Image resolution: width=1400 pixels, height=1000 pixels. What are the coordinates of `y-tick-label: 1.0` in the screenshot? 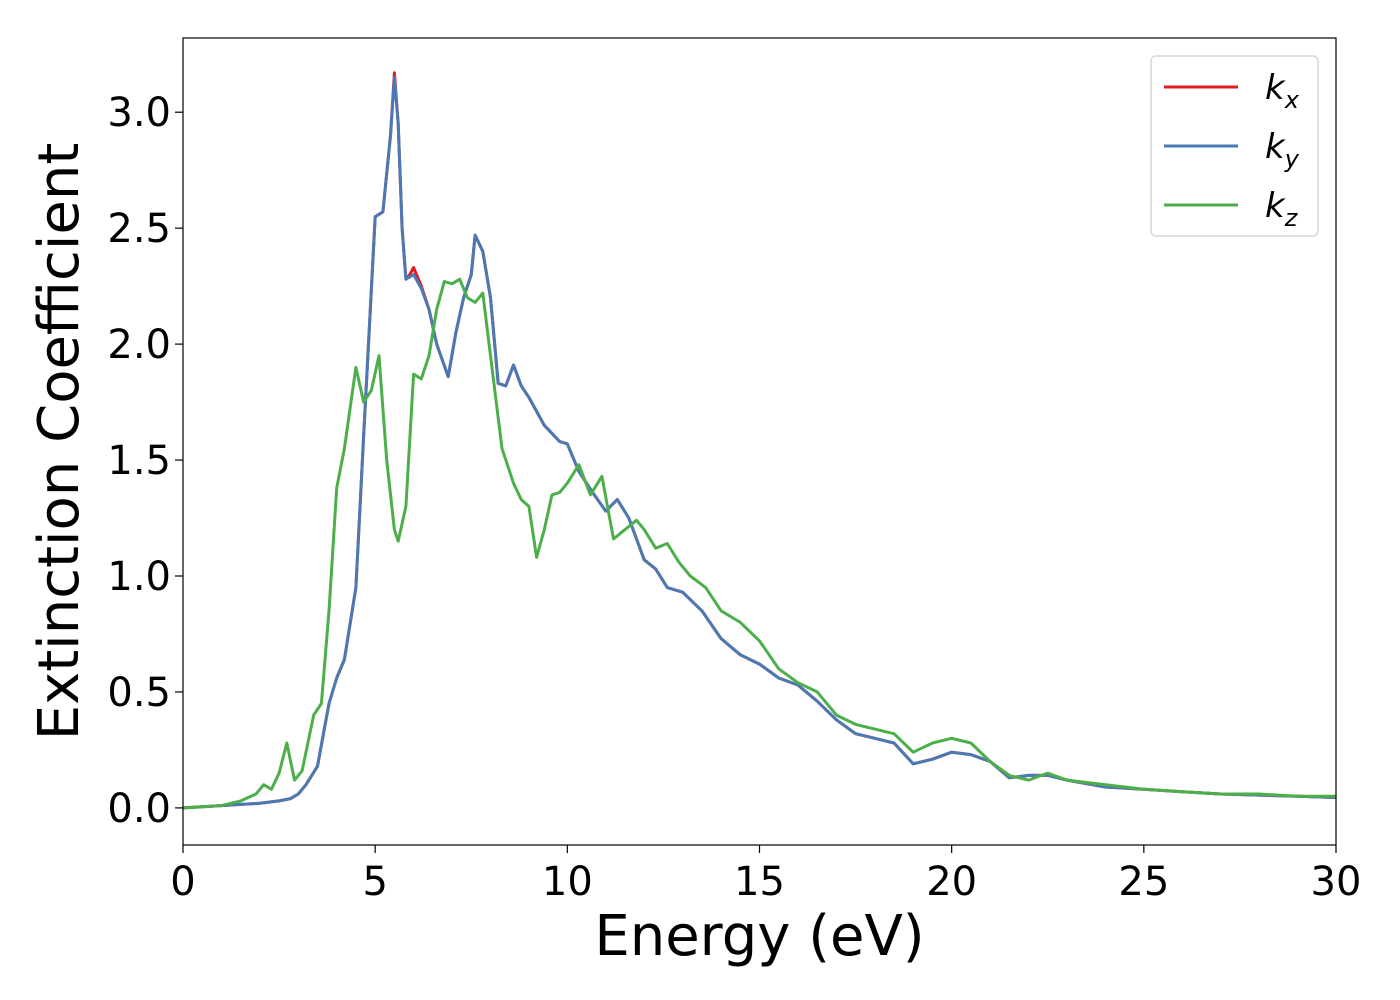 It's located at (139, 577).